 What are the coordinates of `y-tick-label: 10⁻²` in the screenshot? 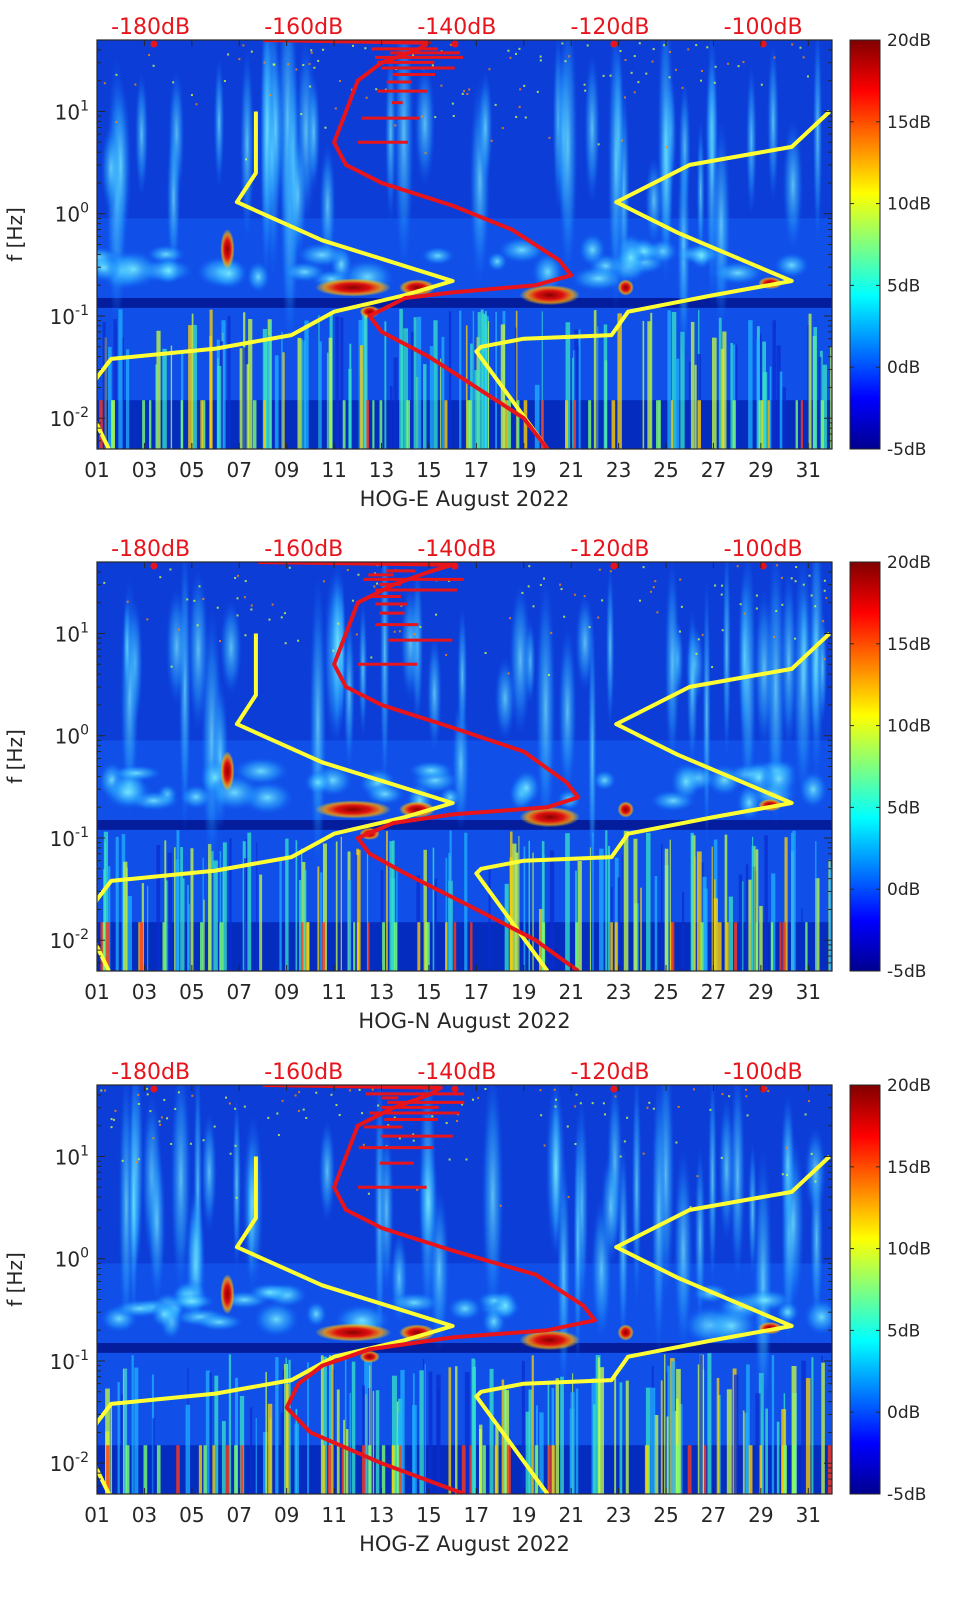 It's located at (69, 940).